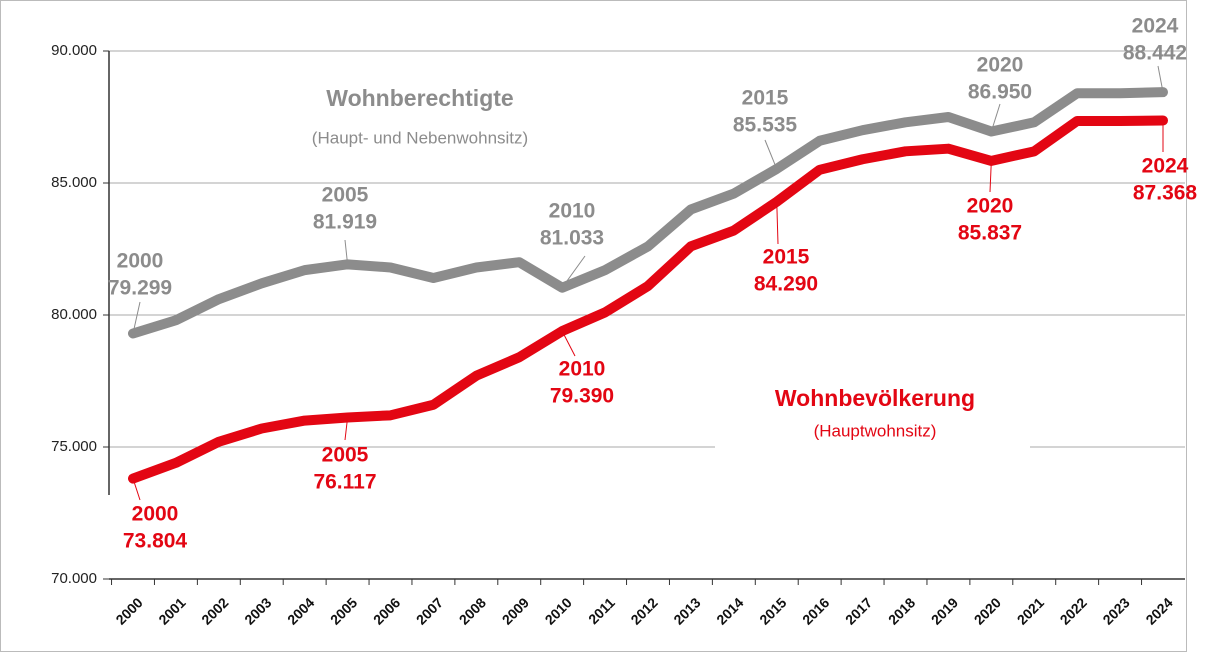 The image size is (1232, 652). I want to click on value-label: 73.804, so click(155, 541).